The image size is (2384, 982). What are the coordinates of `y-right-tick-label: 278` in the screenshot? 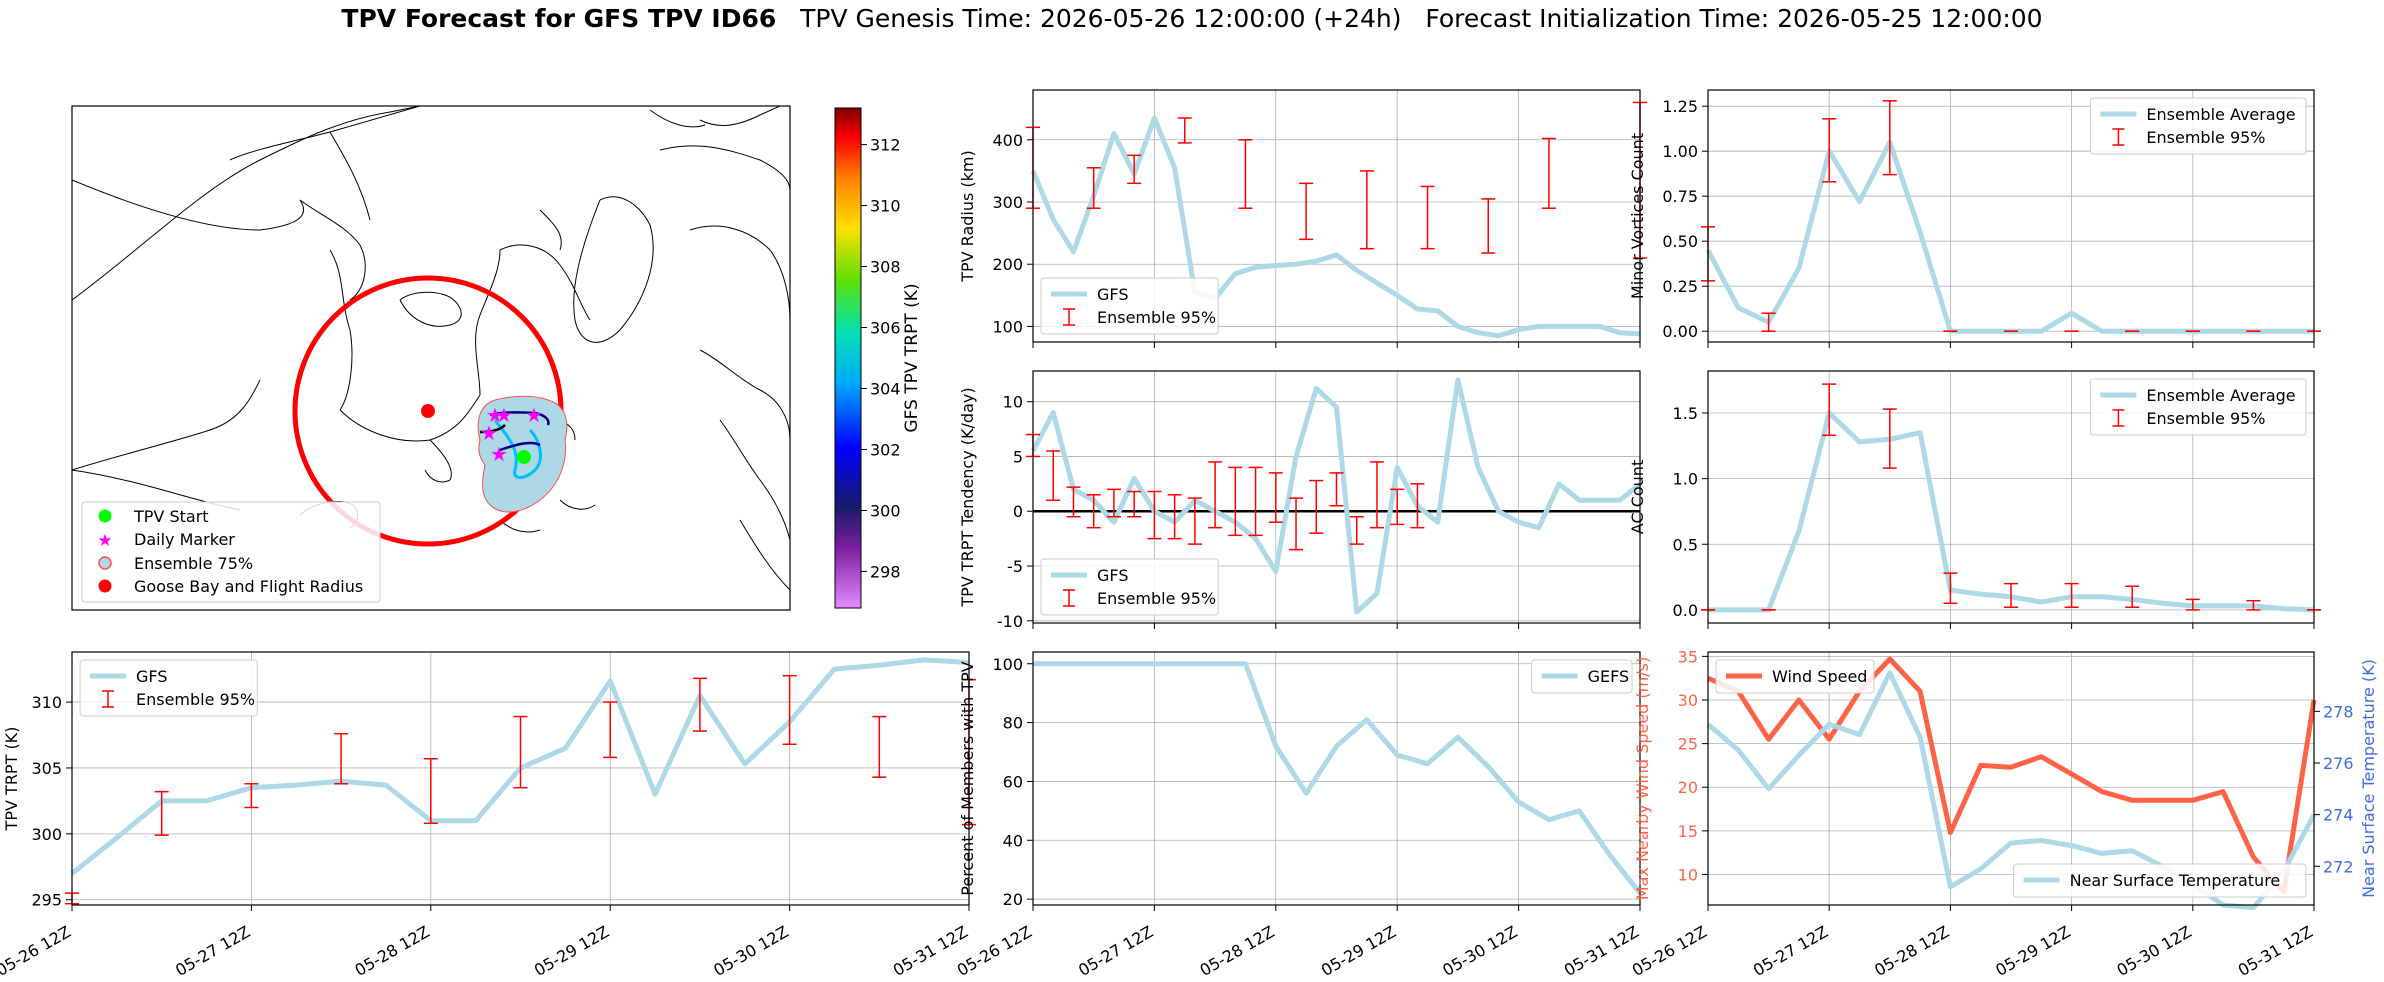 It's located at (2338, 711).